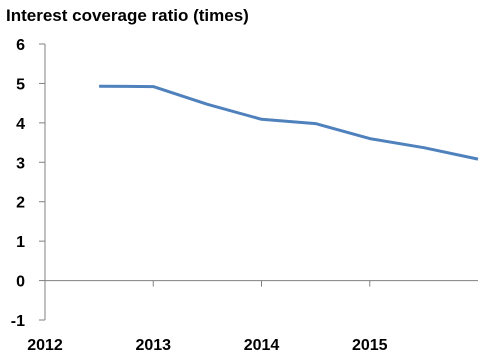  I want to click on x-tick-label: 2014, so click(262, 345).